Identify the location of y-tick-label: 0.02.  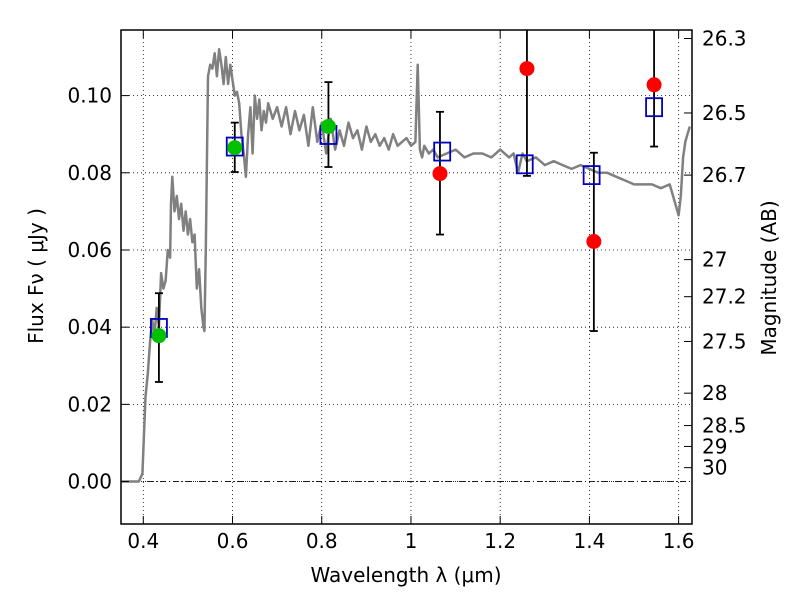
(89, 404).